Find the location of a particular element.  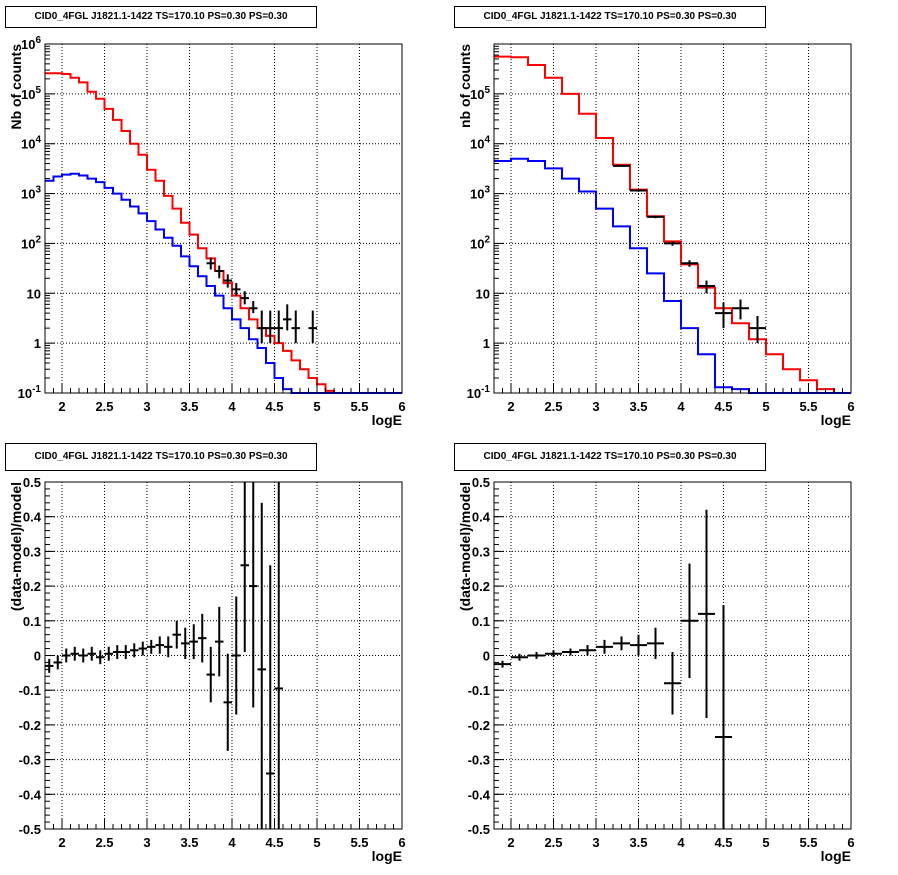

y-tick-label: -0.5 is located at coordinates (30, 829).